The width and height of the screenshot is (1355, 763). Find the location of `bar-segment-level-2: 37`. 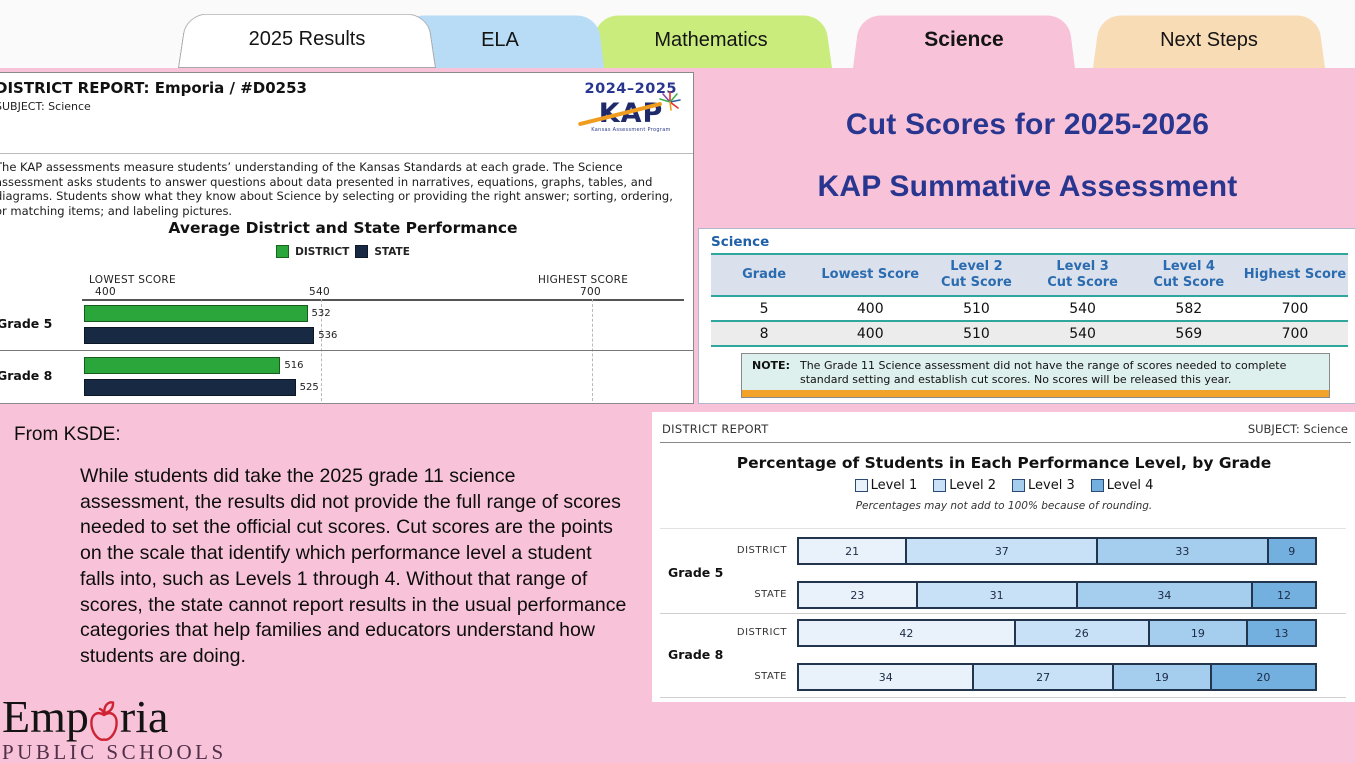

bar-segment-level-2: 37 is located at coordinates (1003, 551).